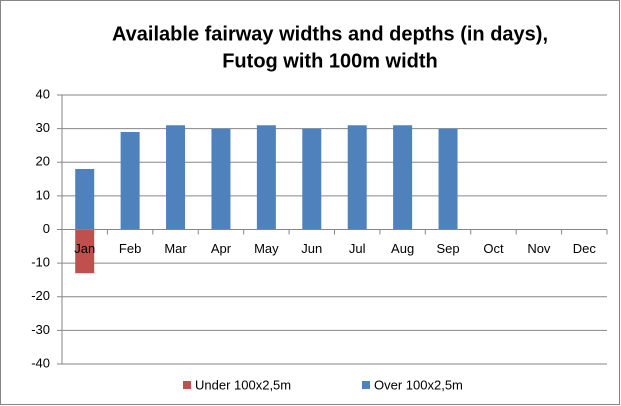 This screenshot has height=406, width=621. What do you see at coordinates (84, 248) in the screenshot?
I see `x-tick-label: Jan` at bounding box center [84, 248].